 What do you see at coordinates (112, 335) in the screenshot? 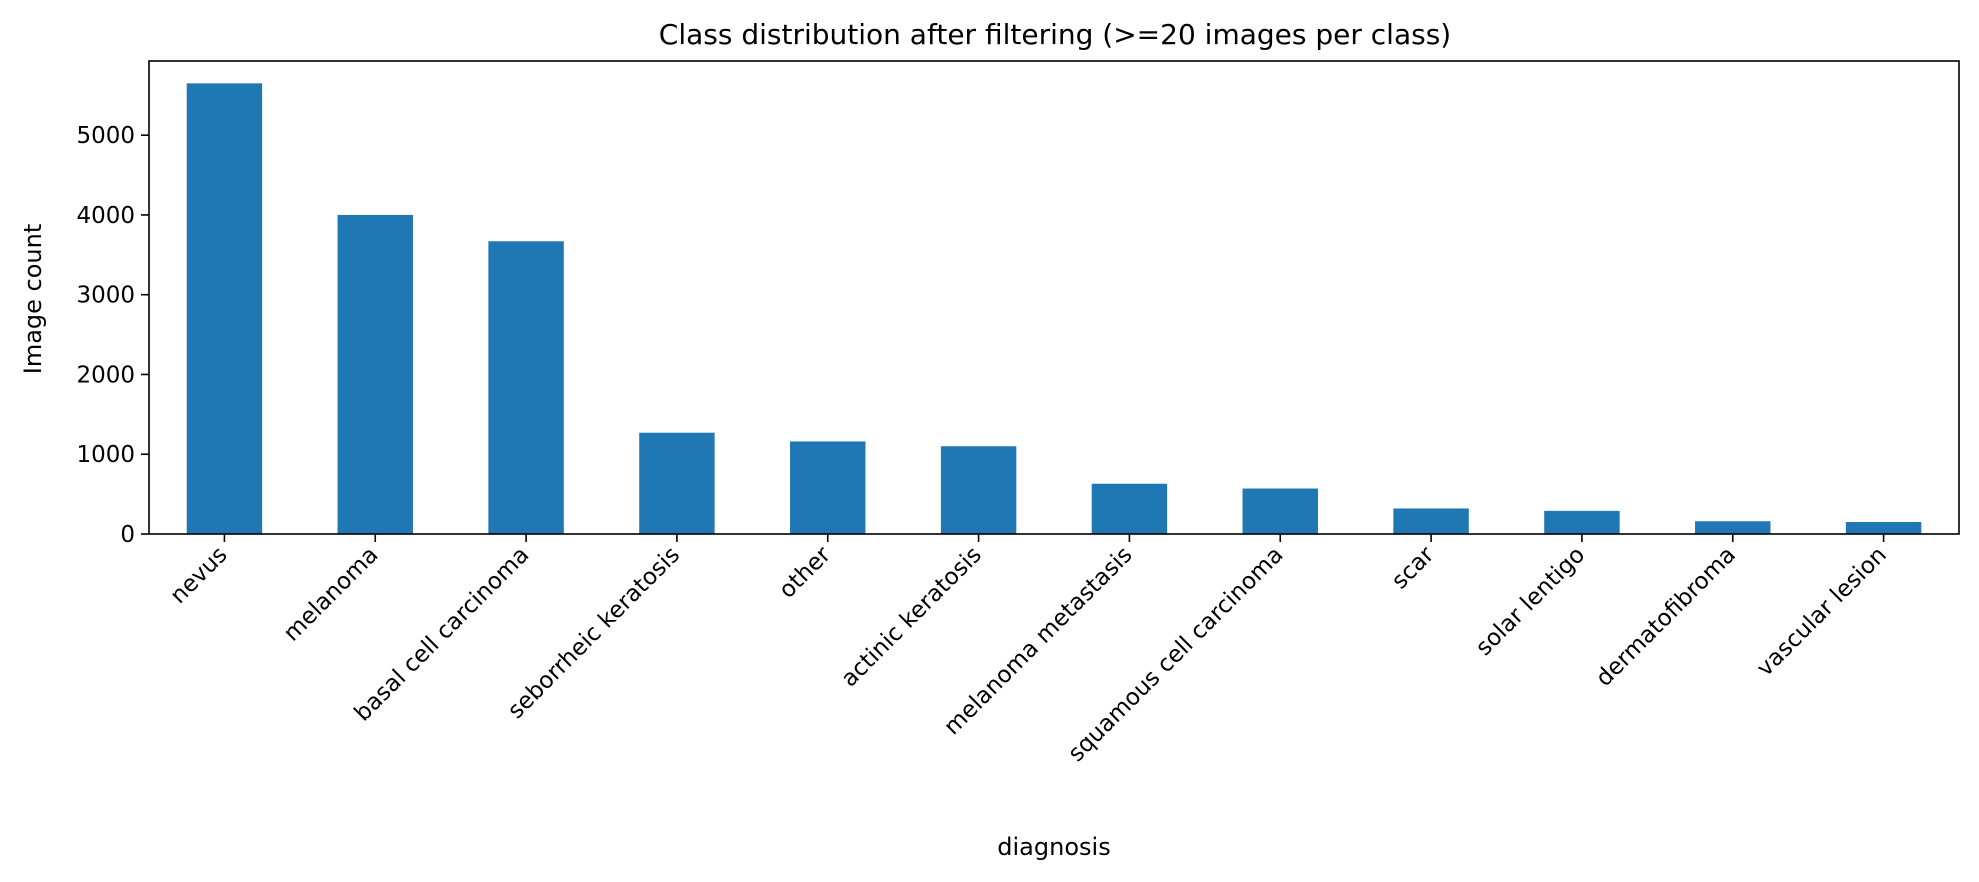
I see `y-axis-ticks: 0 1000 2000 3000 4000 5000` at bounding box center [112, 335].